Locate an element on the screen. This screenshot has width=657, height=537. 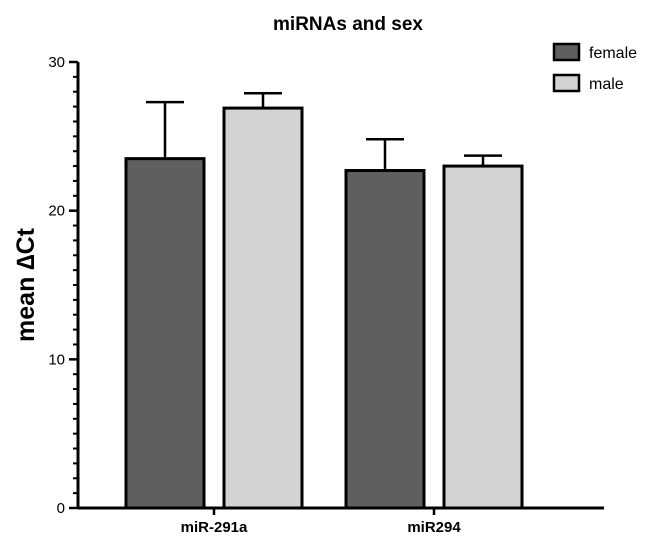
x-category-label: miR294 is located at coordinates (434, 527).